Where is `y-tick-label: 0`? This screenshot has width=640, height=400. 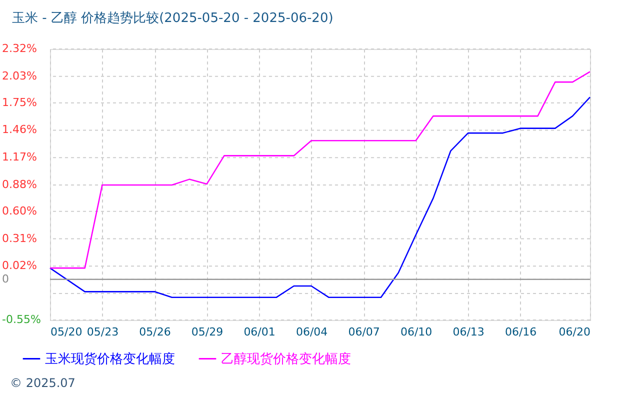
y-tick-label: 0 is located at coordinates (5, 279).